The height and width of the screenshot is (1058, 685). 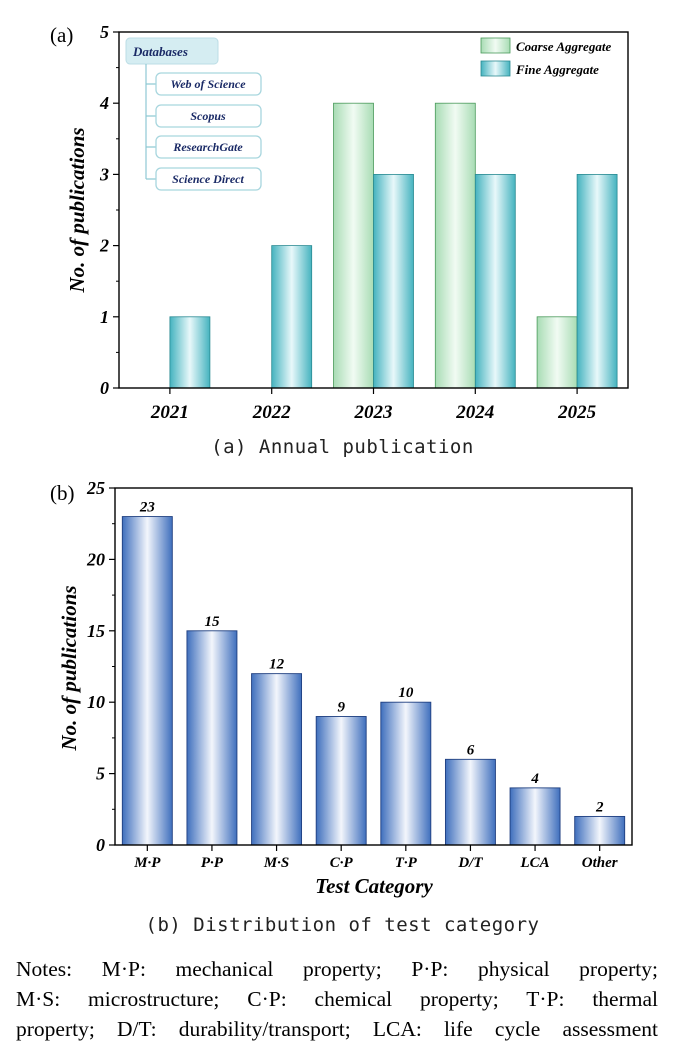 I want to click on bar-coarse-2023, so click(x=353, y=245).